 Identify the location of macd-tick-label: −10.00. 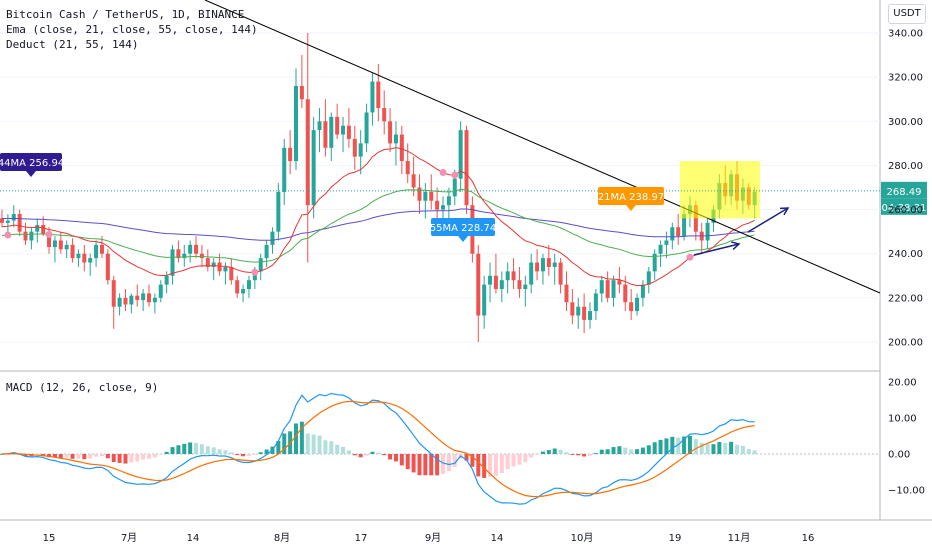
(906, 491).